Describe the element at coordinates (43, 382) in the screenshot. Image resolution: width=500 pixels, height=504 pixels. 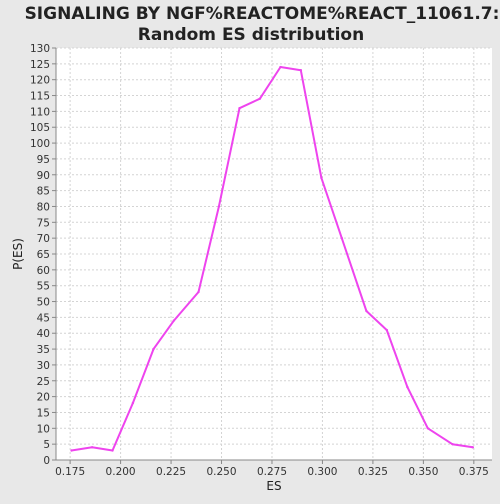
I see `y-tick-label: 25` at that location.